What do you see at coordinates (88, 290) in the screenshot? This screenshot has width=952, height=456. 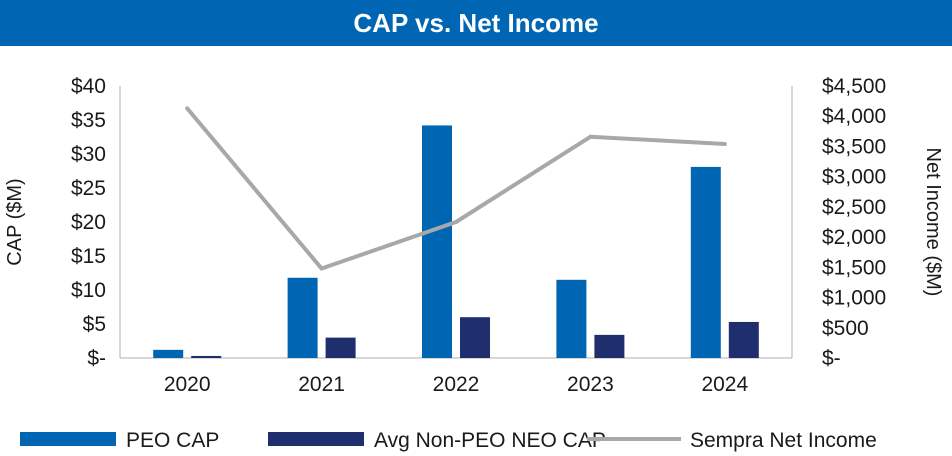 I see `y-tick-label: $10` at bounding box center [88, 290].